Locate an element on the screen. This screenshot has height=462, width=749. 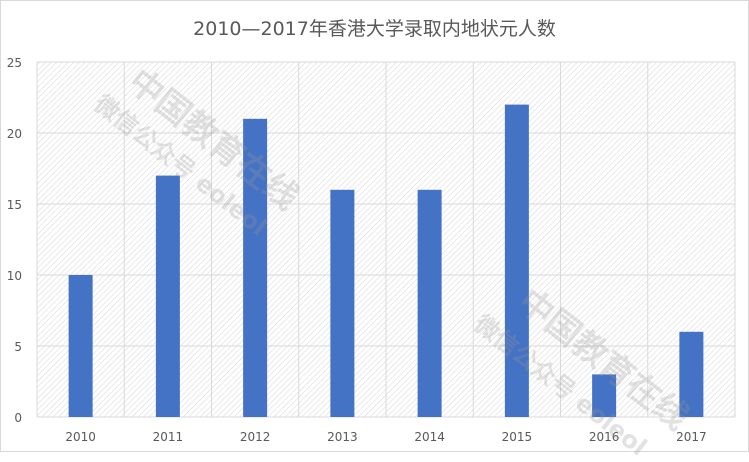
bar-2017 is located at coordinates (691, 374).